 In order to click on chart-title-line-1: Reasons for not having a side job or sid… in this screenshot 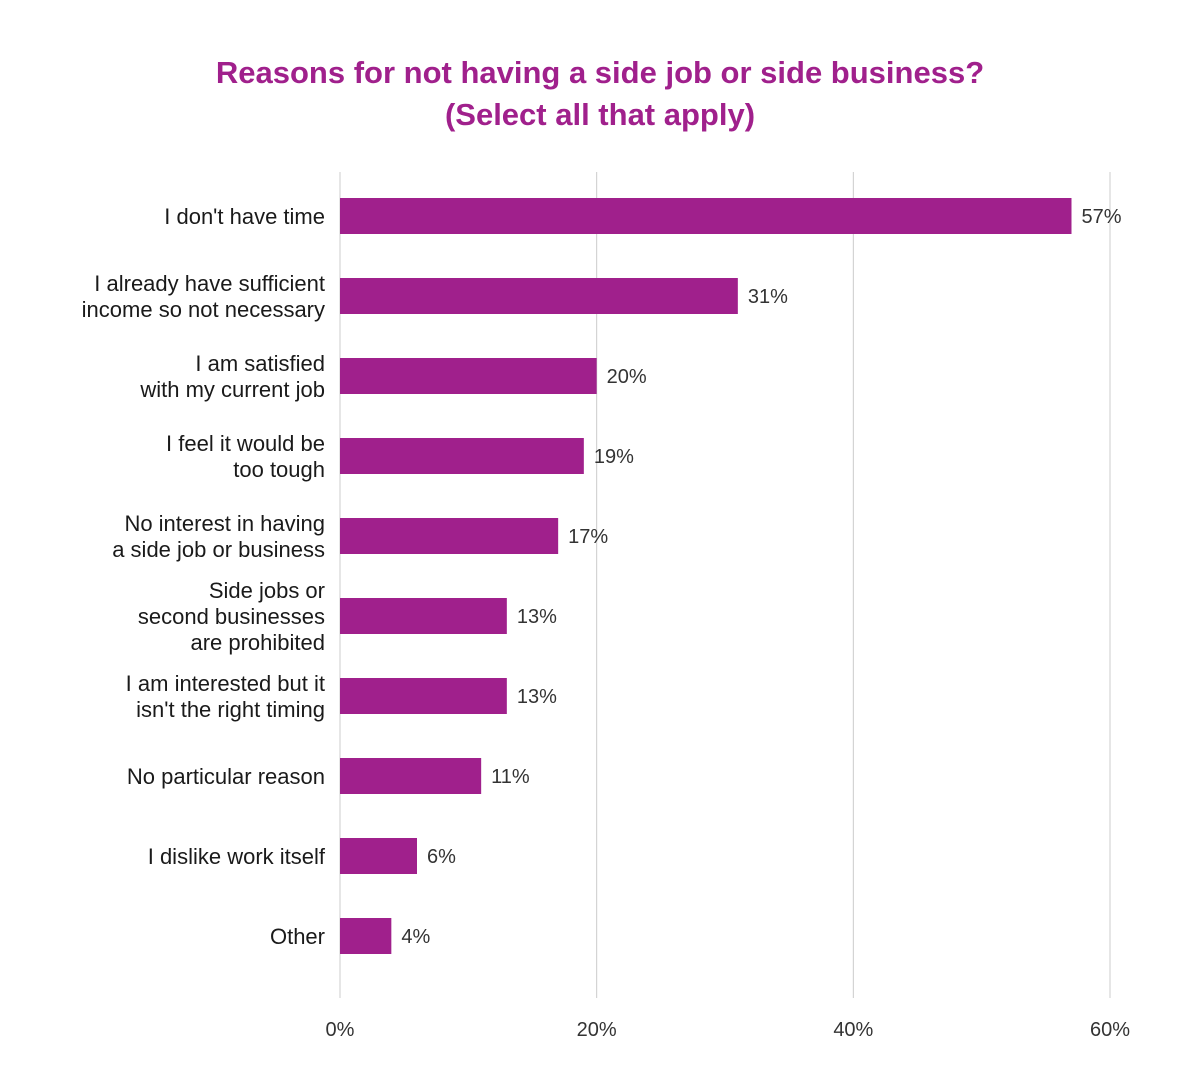, I will do `click(600, 72)`.